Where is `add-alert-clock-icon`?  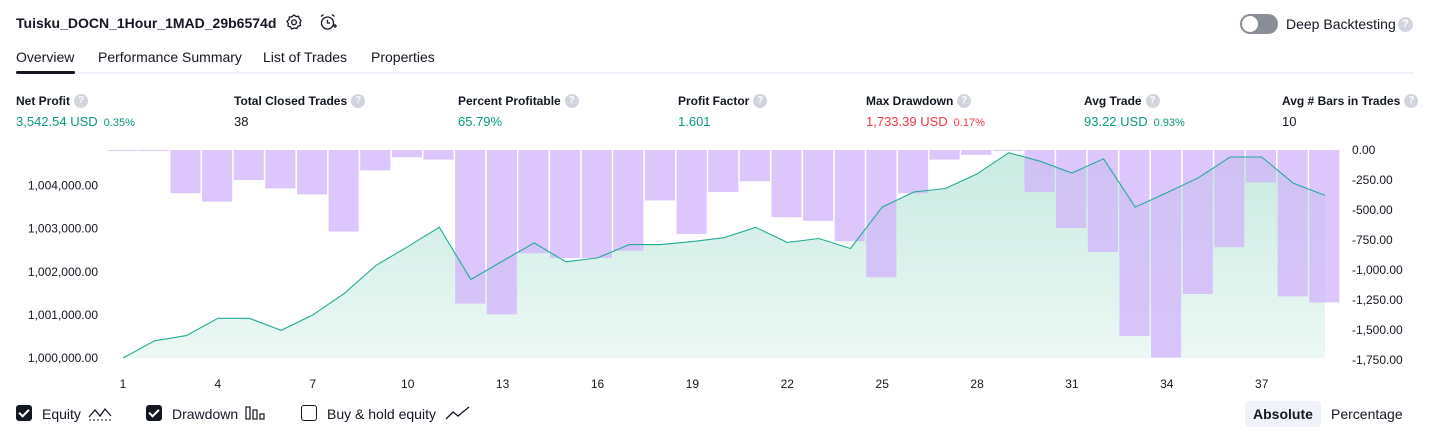
add-alert-clock-icon is located at coordinates (328, 22).